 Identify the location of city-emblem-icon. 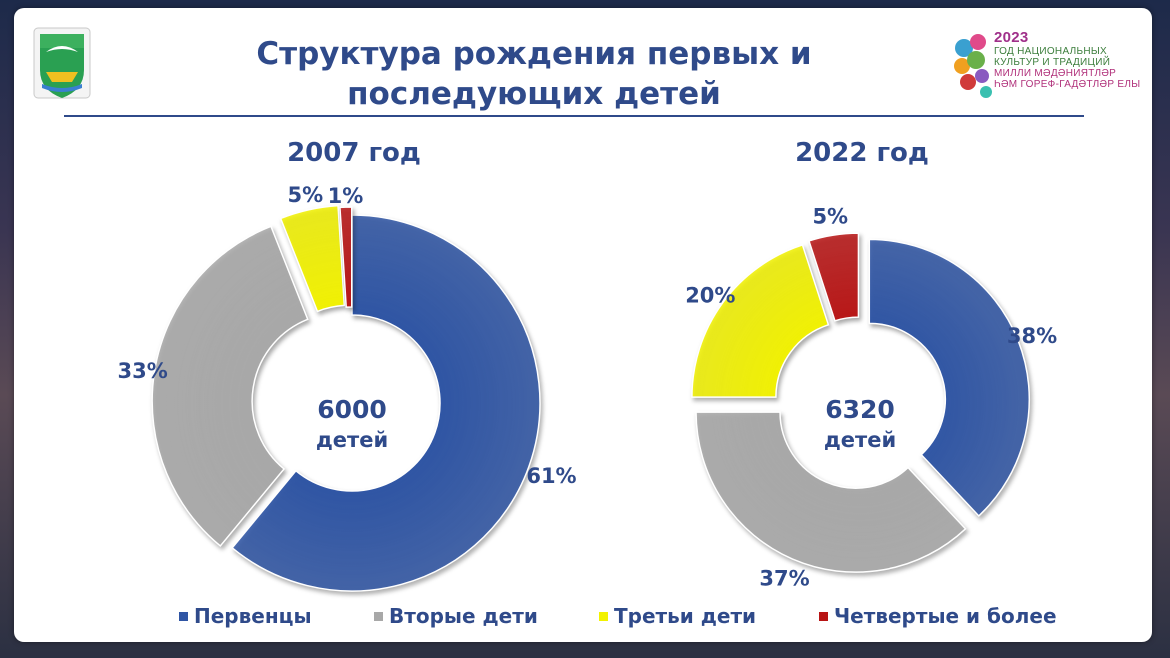
(62, 63).